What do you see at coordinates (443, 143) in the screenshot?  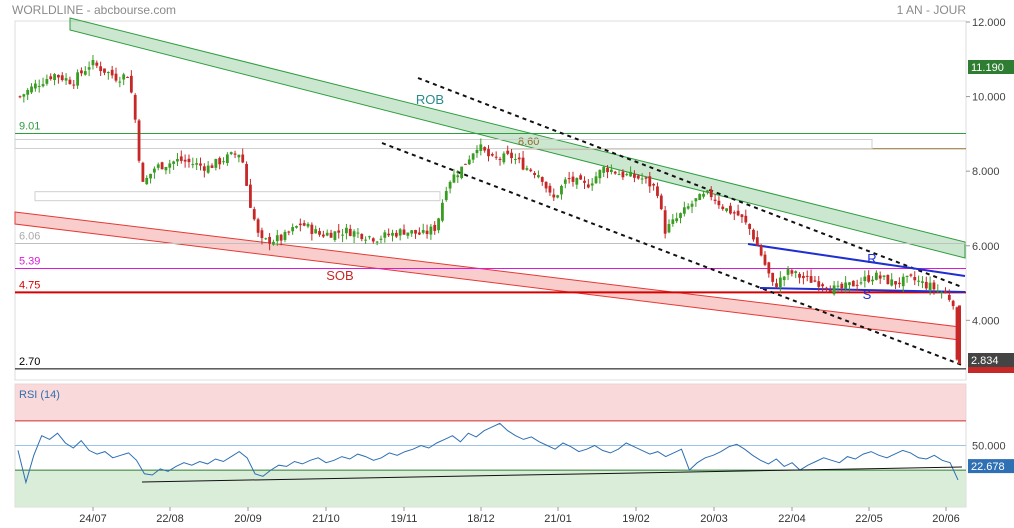 I see `zone-box` at bounding box center [443, 143].